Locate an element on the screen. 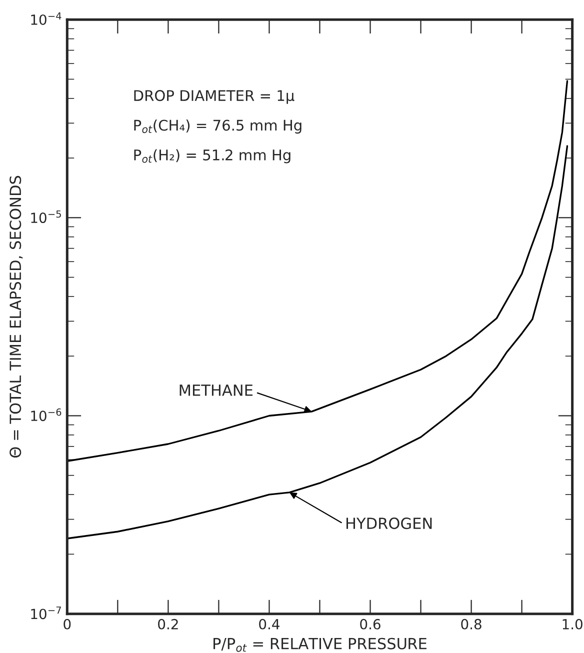 This screenshot has width=584, height=653. y-tick-label: 10$^{−7}$ is located at coordinates (46, 613).